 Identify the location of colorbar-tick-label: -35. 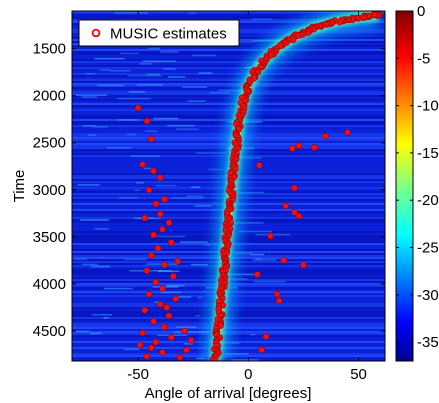
(428, 342).